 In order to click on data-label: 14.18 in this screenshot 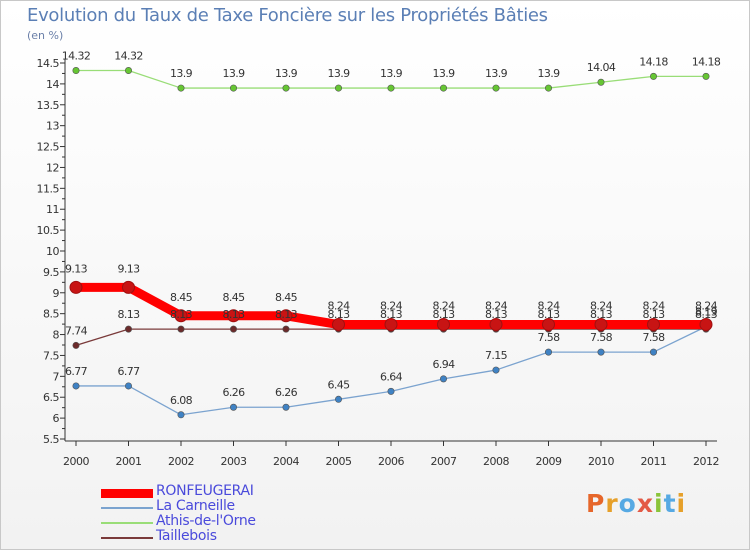, I will do `click(706, 61)`.